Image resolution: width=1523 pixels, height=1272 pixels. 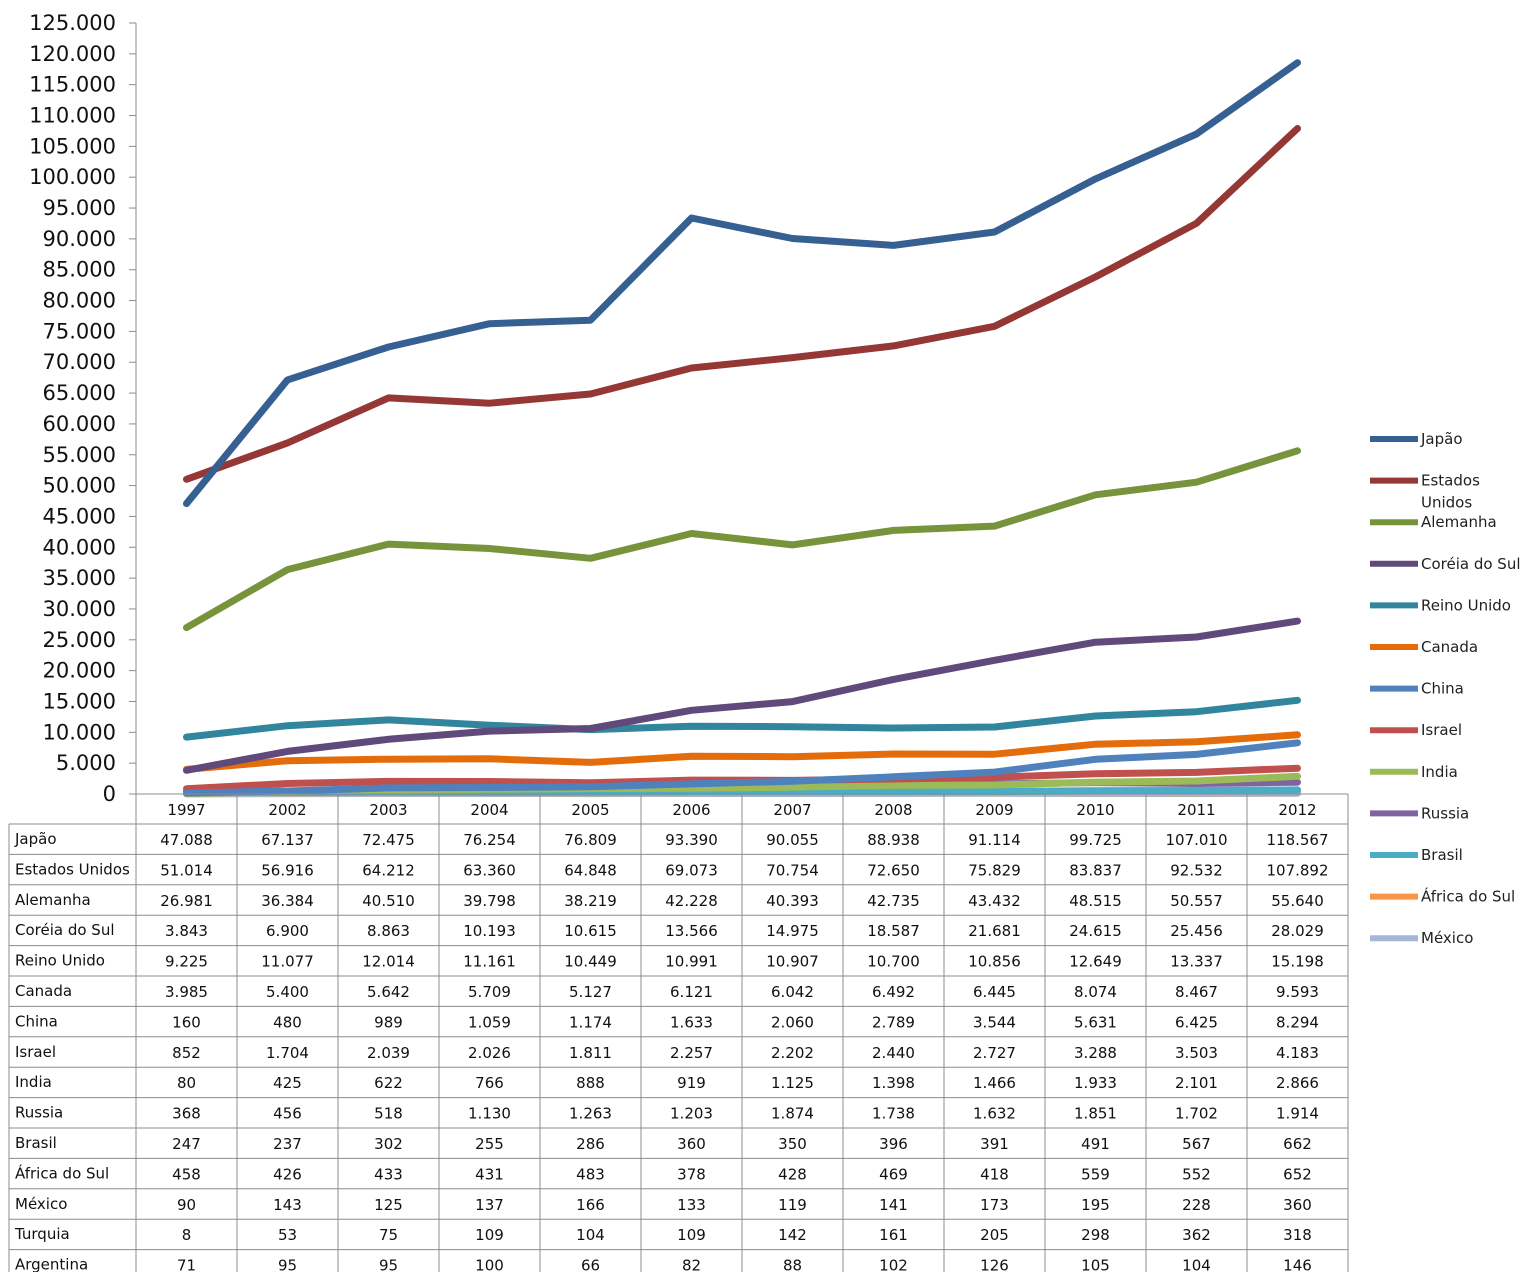 I want to click on table-cell: 318, so click(x=1297, y=1235).